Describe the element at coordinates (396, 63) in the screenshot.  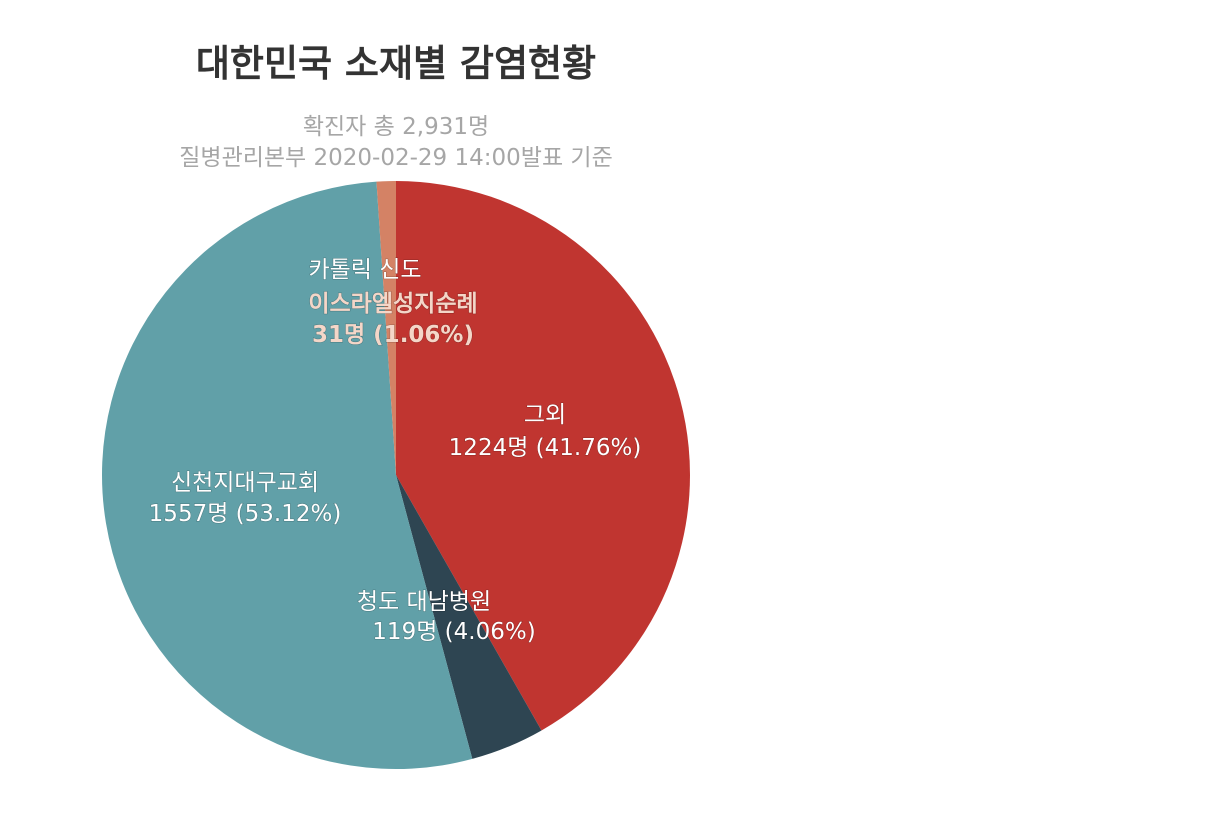
I see `chart-title: 대한민국 소재별 감염현황` at that location.